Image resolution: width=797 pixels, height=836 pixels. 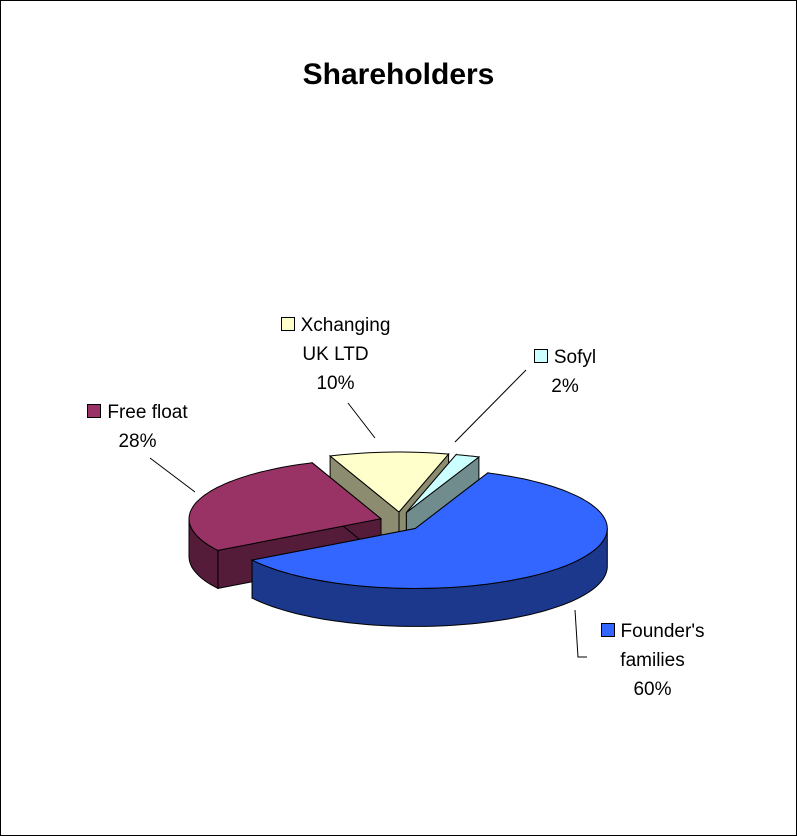 What do you see at coordinates (575, 357) in the screenshot?
I see `category-label: Sofyl` at bounding box center [575, 357].